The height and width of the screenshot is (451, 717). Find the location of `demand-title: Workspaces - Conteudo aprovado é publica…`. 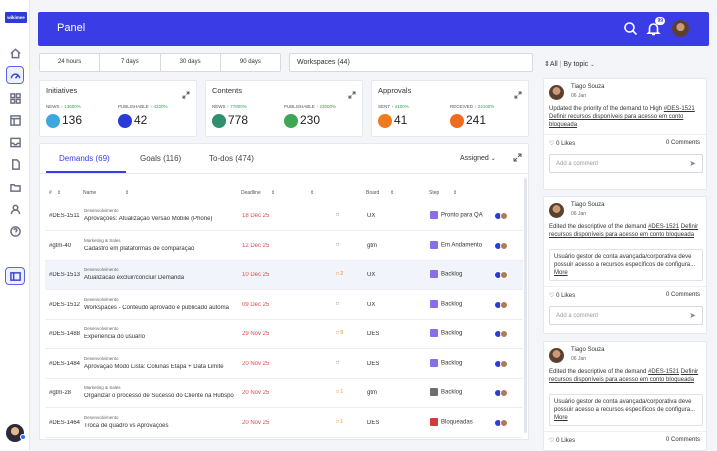

demand-title: Workspaces - Conteudo aprovado é publica… is located at coordinates (156, 307).